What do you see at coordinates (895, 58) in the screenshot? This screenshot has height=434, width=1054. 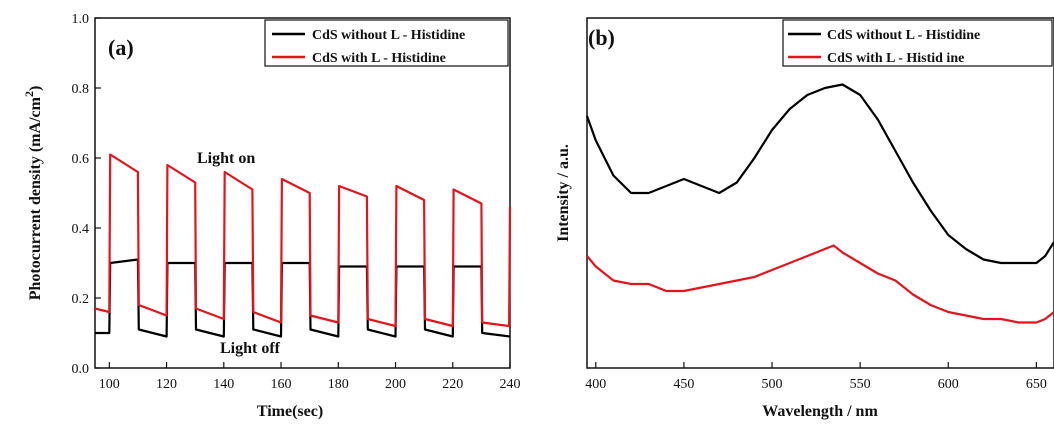 I see `legend-b-label-2: CdS with L - Histid ine` at bounding box center [895, 58].